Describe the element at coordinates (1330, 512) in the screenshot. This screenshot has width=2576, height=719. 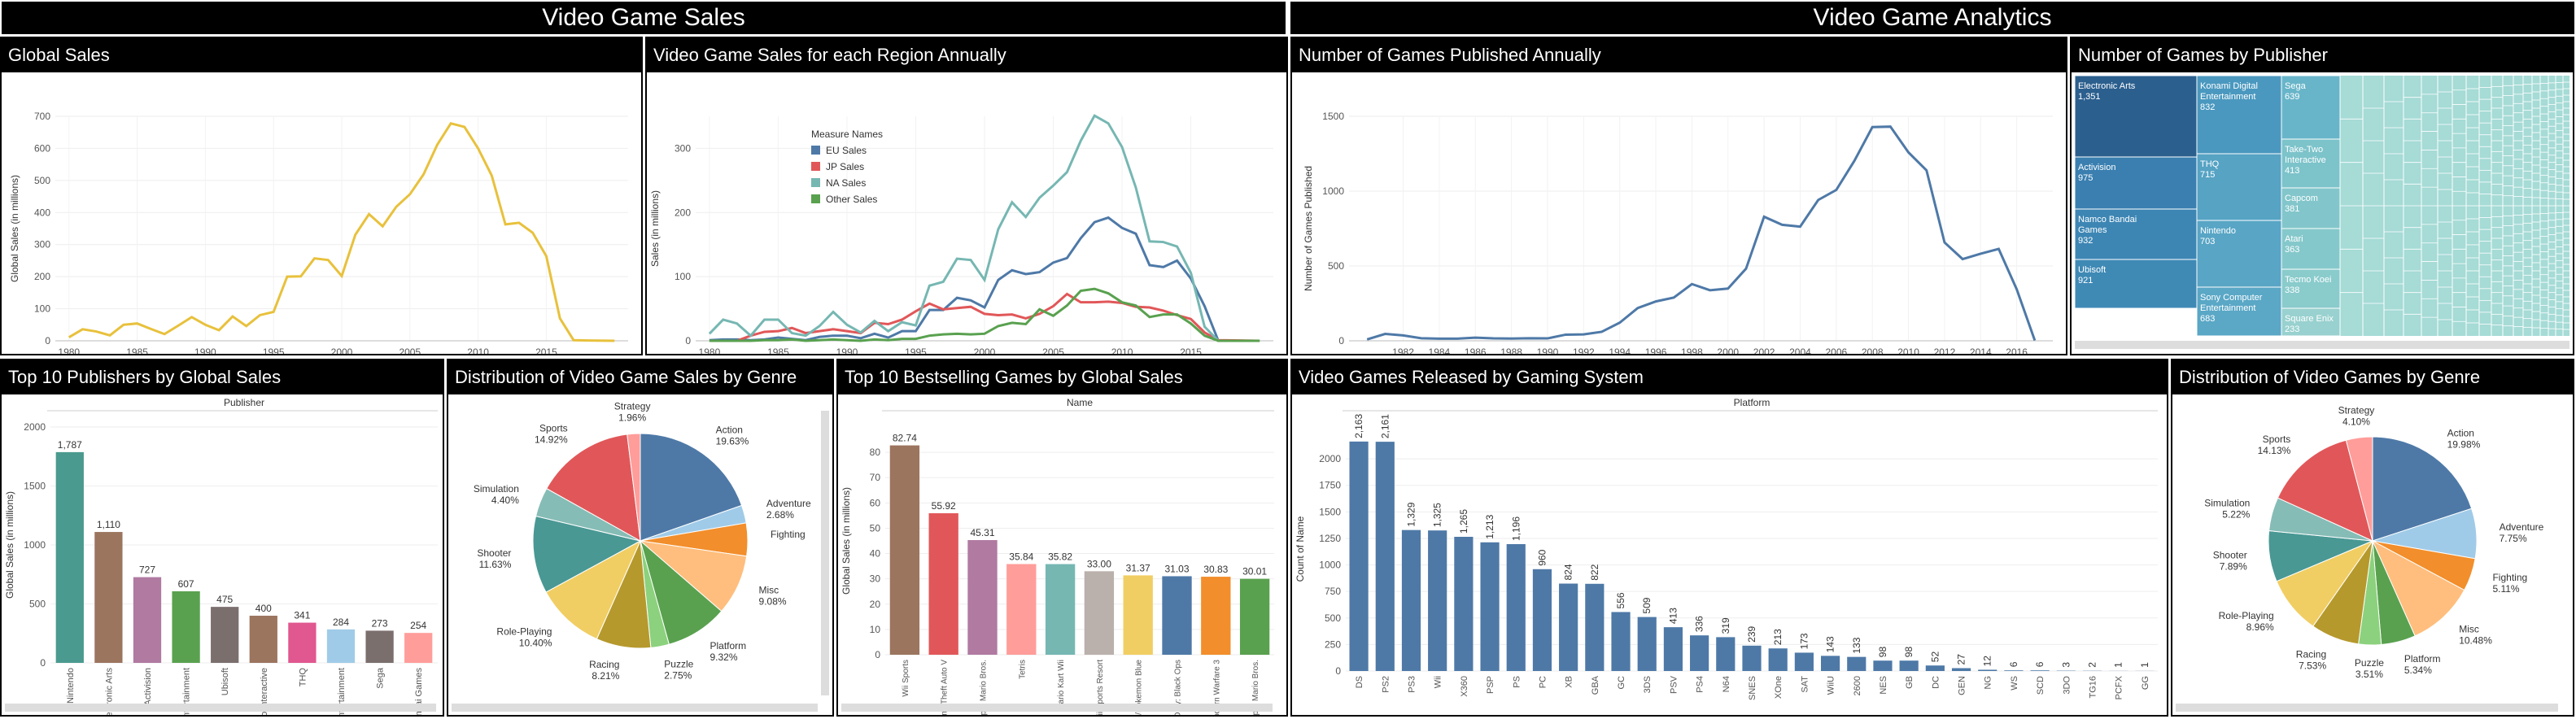
I see `y-tick-label: 1500` at that location.